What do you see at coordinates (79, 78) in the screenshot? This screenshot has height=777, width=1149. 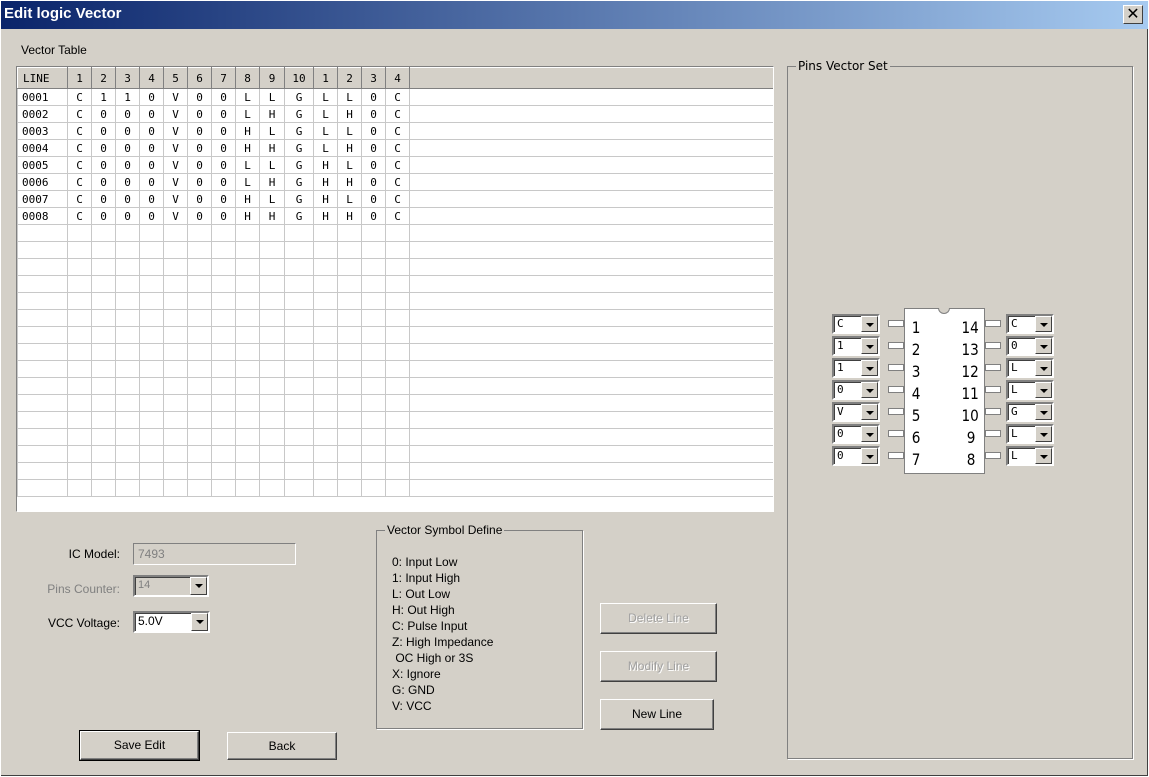 I see `column-header: 1` at bounding box center [79, 78].